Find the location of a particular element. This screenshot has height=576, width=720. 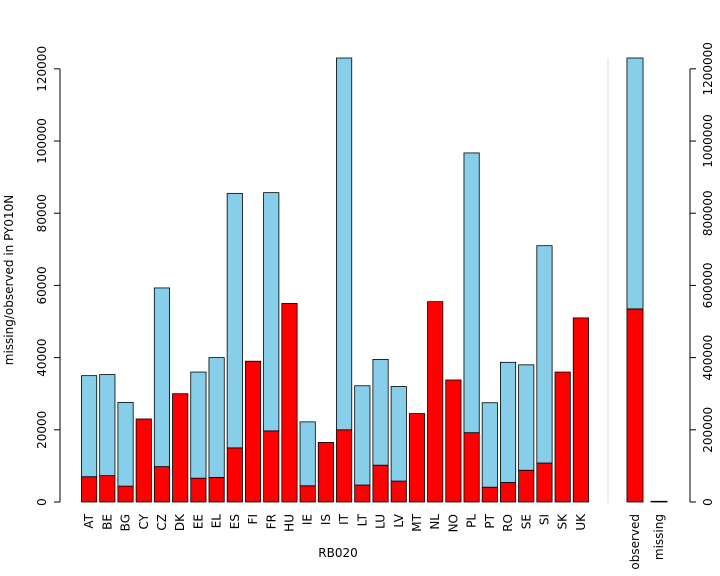

x-tick-label-EL: EL is located at coordinates (217, 521).